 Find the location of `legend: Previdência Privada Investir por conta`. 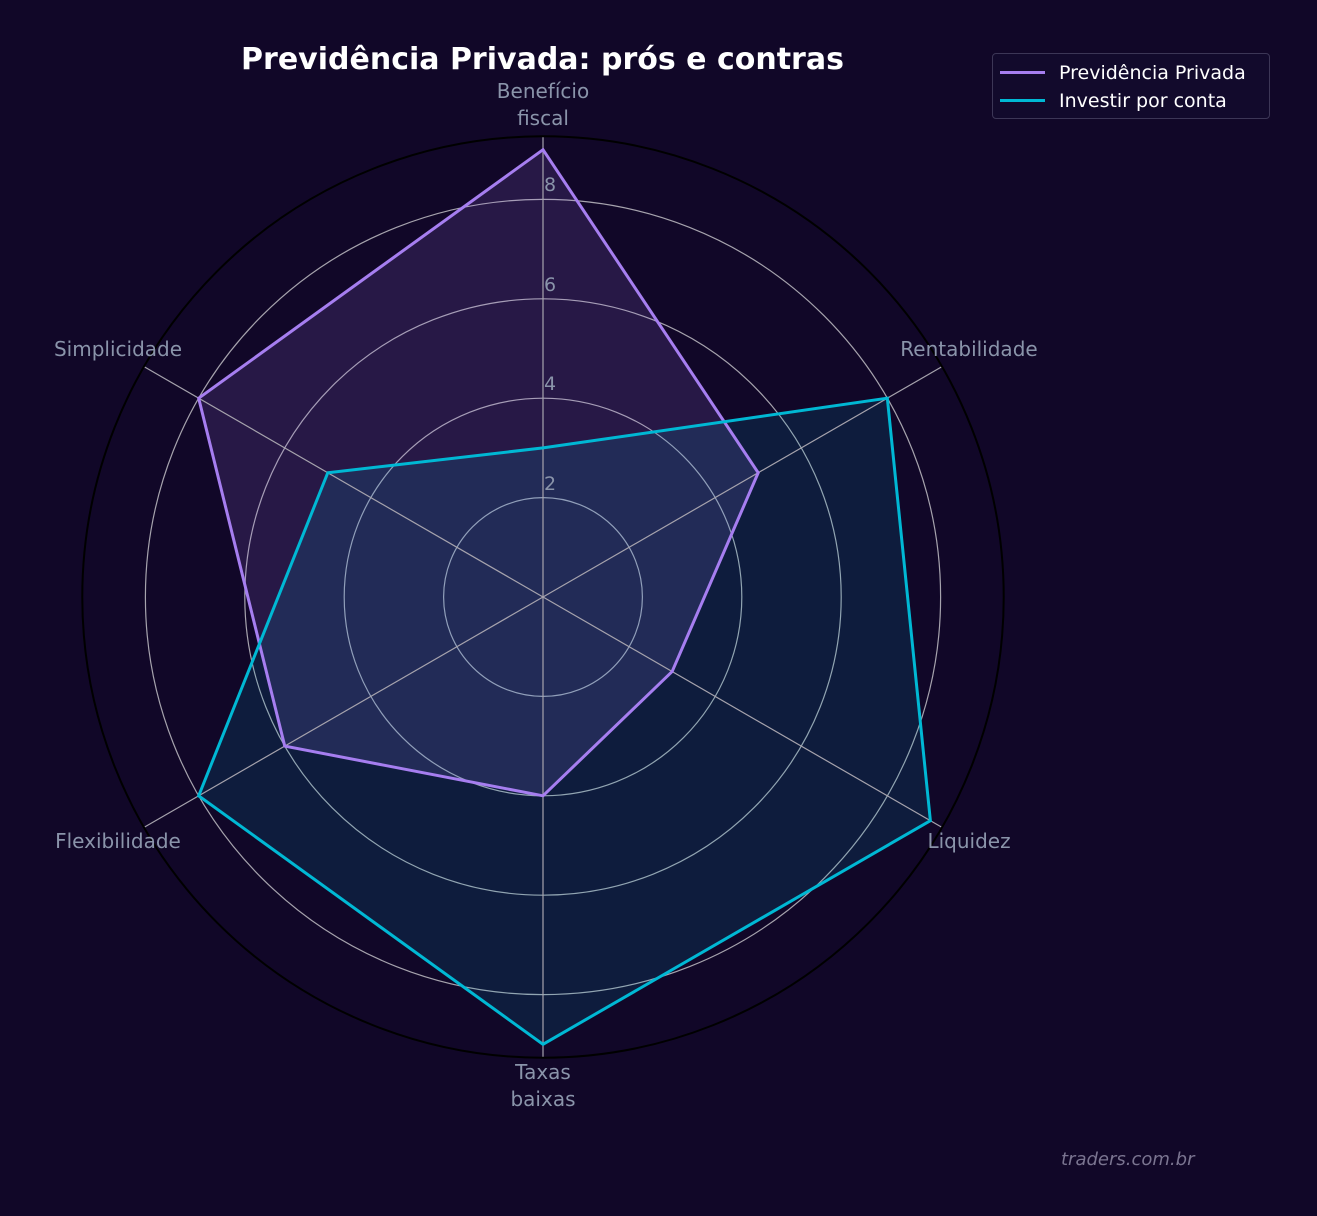

legend: Previdência Privada Investir por conta is located at coordinates (1131, 86).